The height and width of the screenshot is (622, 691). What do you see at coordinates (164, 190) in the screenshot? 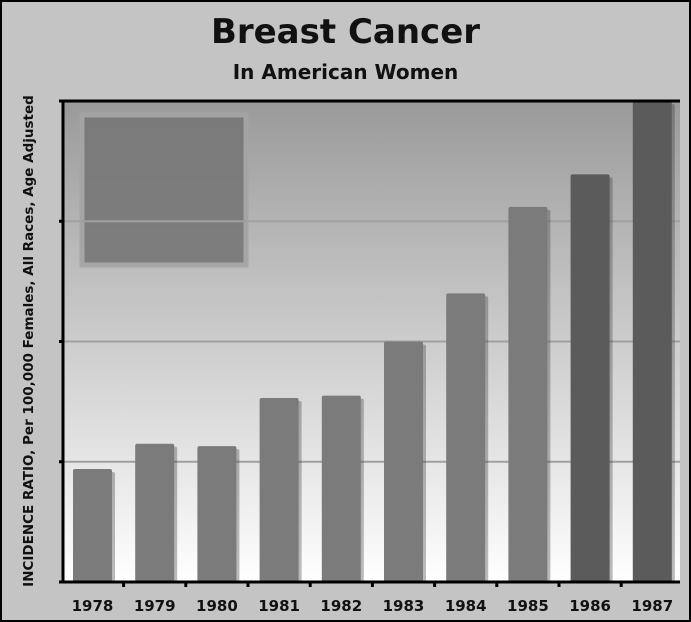
I see `legend-box` at bounding box center [164, 190].